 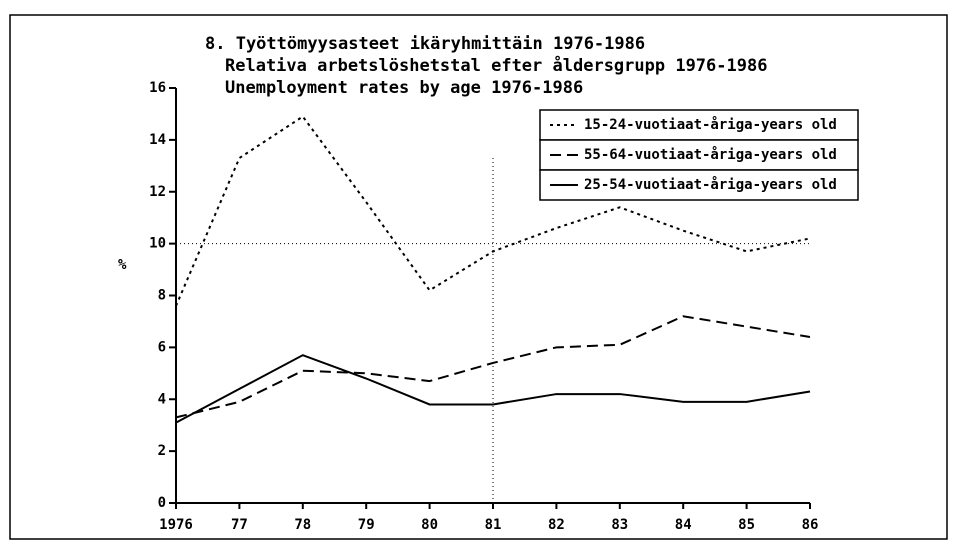 What do you see at coordinates (746, 525) in the screenshot?
I see `x-tick-label: 85` at bounding box center [746, 525].